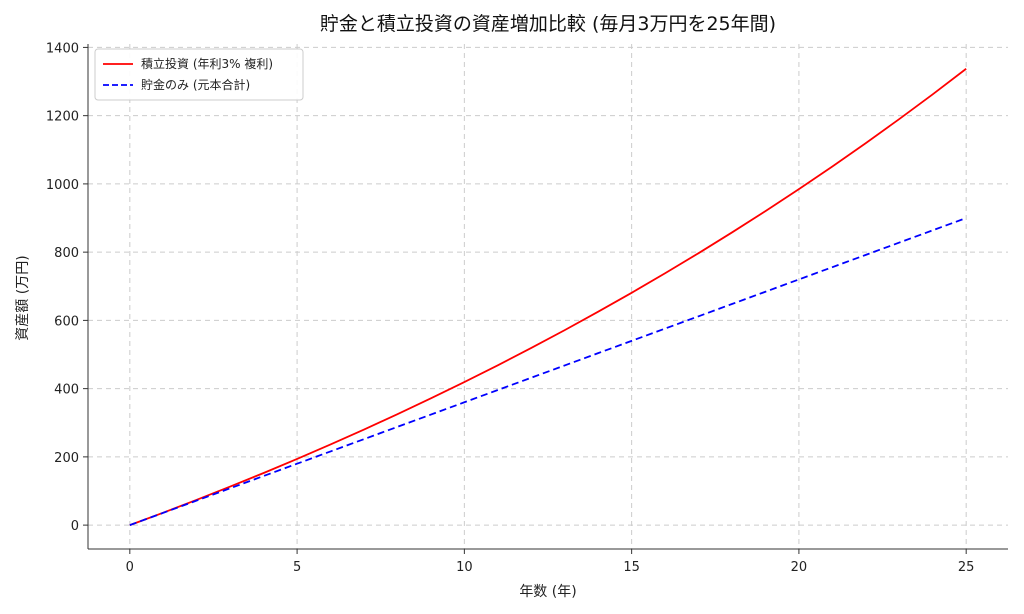  Describe the element at coordinates (62, 48) in the screenshot. I see `y-tick-label: 1400` at that location.